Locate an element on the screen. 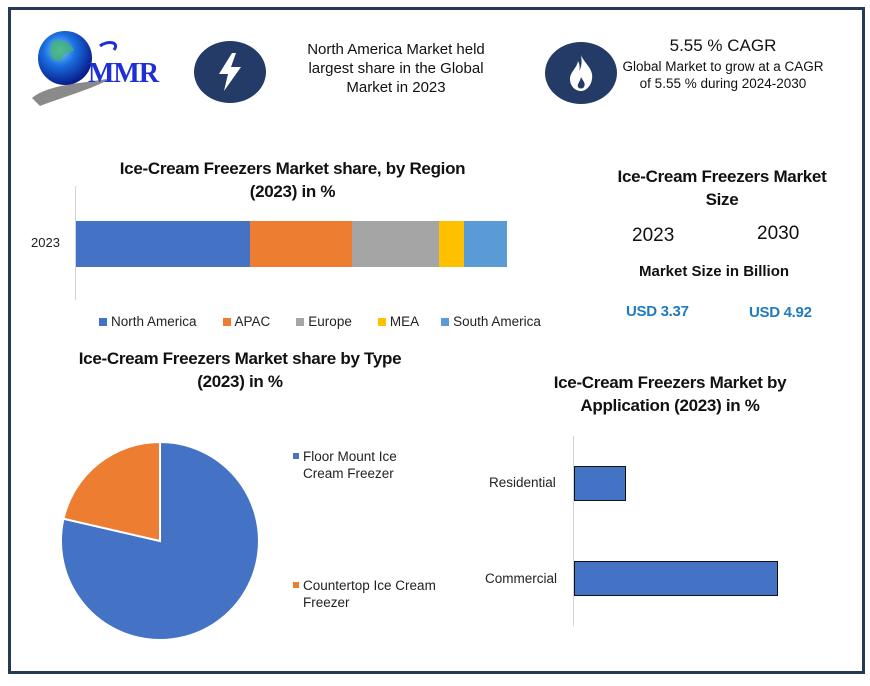 This screenshot has width=870, height=686. legend-item-south-america: South America is located at coordinates (491, 321).